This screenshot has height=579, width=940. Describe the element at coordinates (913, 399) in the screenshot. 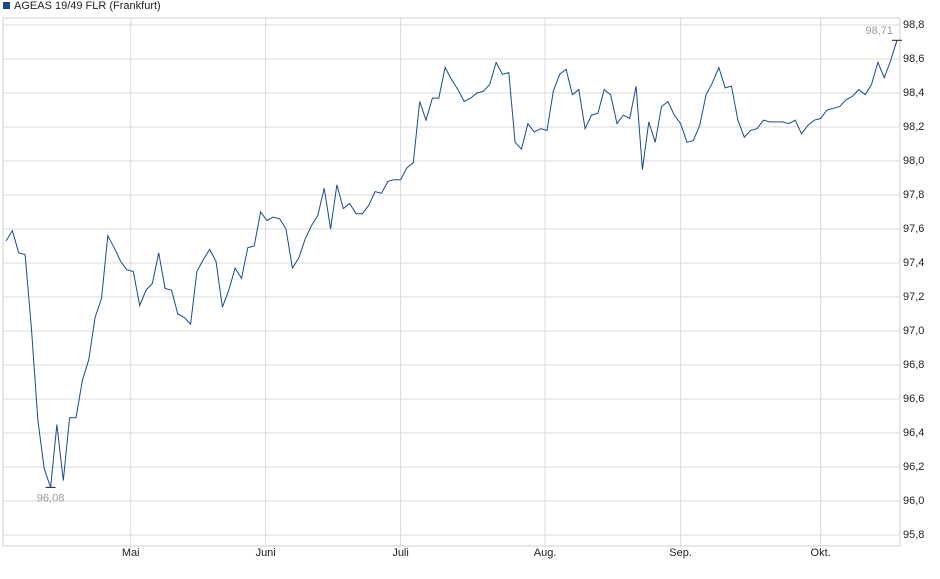

I see `y-tick-label: 96,6` at that location.